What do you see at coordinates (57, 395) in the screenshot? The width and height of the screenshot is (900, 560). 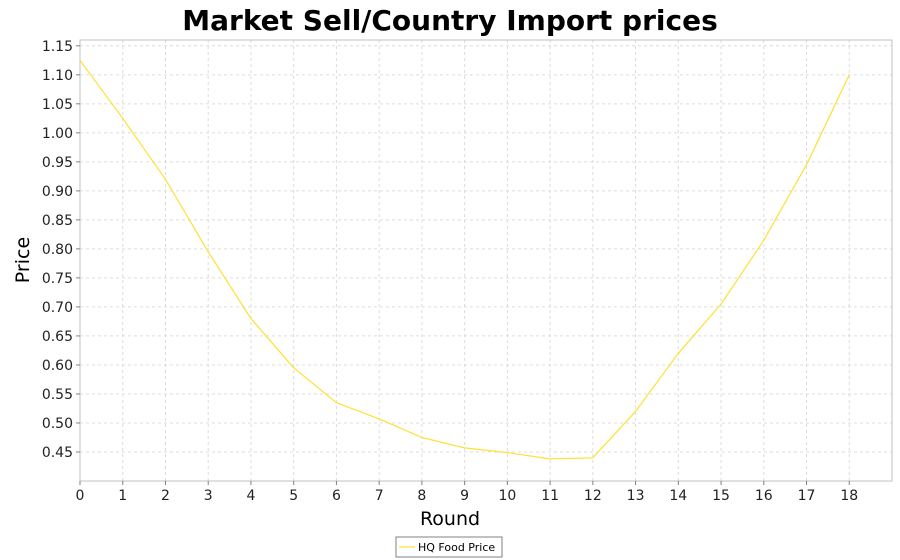 I see `y-tick-label: 0.55` at bounding box center [57, 395].